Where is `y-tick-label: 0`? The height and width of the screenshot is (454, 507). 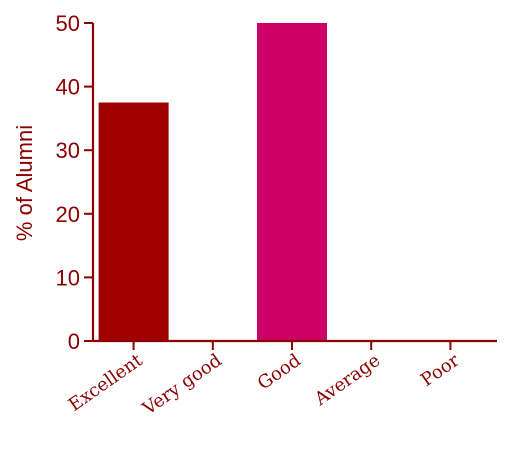
y-tick-label: 0 is located at coordinates (74, 341).